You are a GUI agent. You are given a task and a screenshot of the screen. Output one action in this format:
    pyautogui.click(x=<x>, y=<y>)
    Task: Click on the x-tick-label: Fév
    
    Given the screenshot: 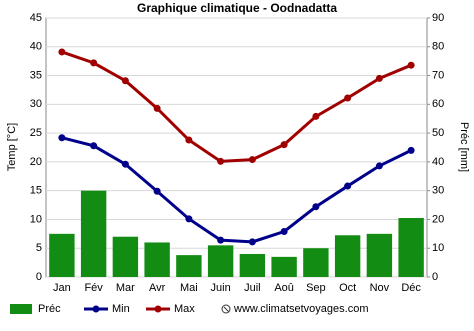 What is the action you would take?
    pyautogui.click(x=93, y=288)
    